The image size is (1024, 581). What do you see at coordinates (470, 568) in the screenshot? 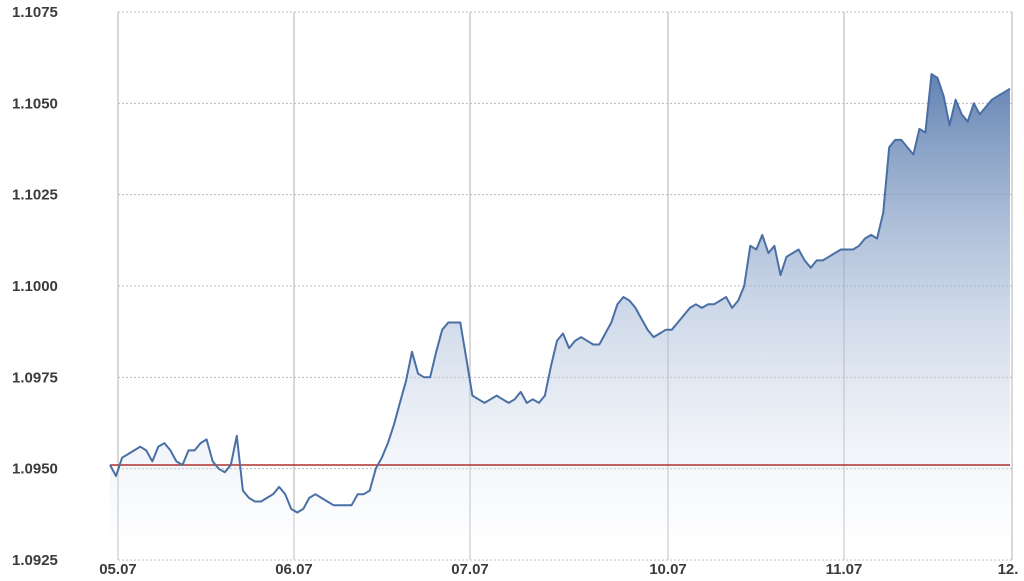
I see `x-tick-label-2: 07.07` at bounding box center [470, 568].